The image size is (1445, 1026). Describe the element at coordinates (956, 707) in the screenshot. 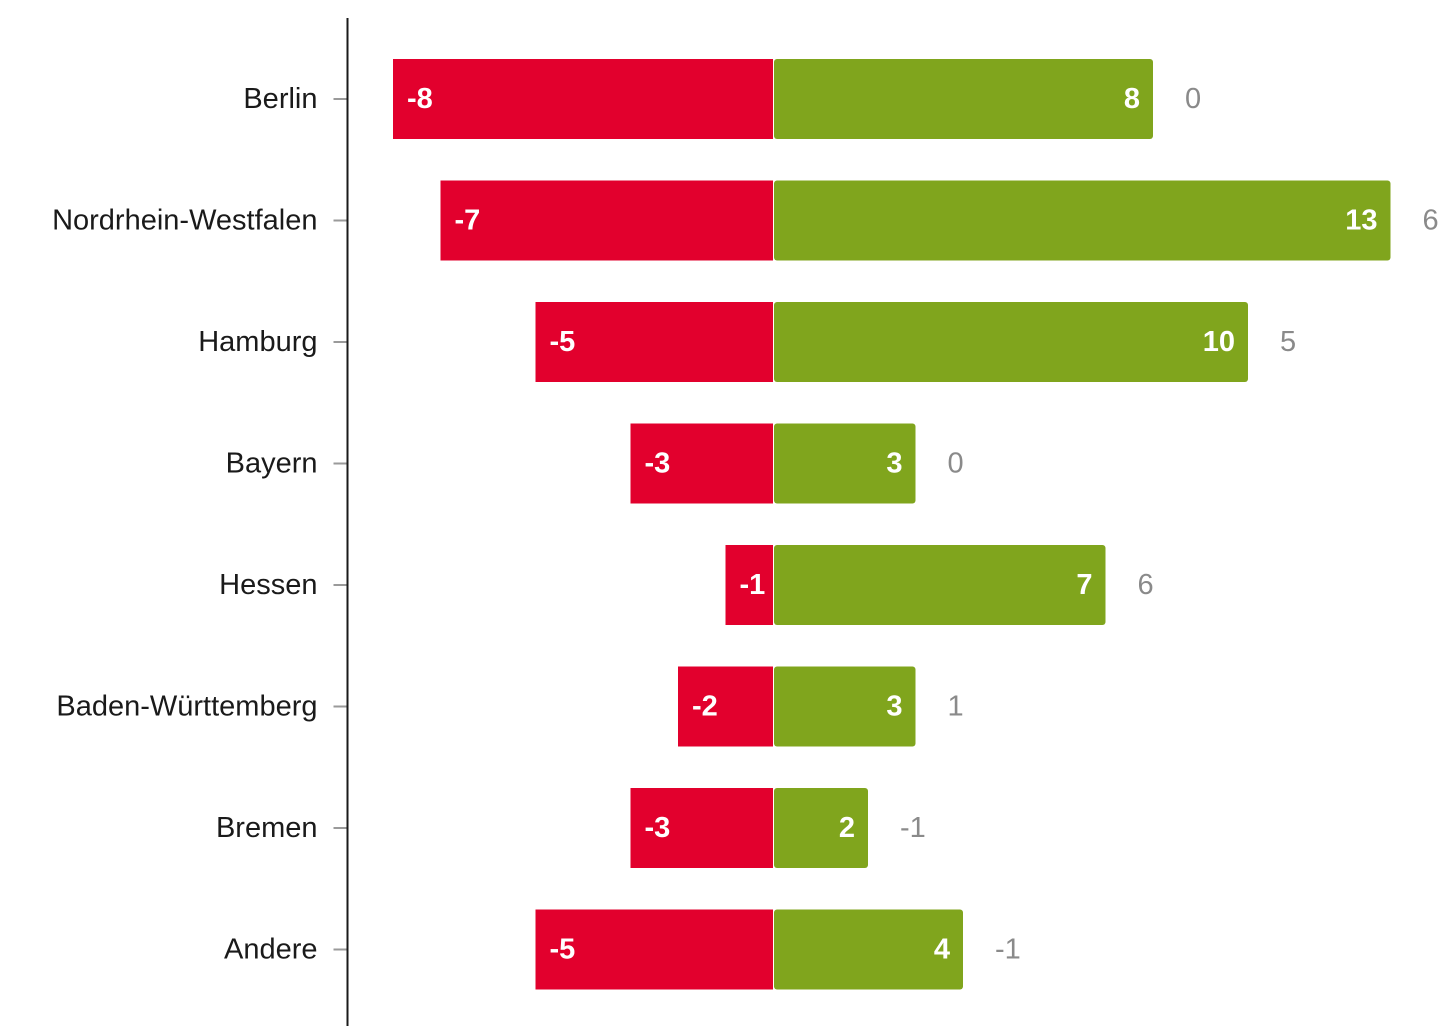

I see `net-value-baden-württemberg: 1` at that location.